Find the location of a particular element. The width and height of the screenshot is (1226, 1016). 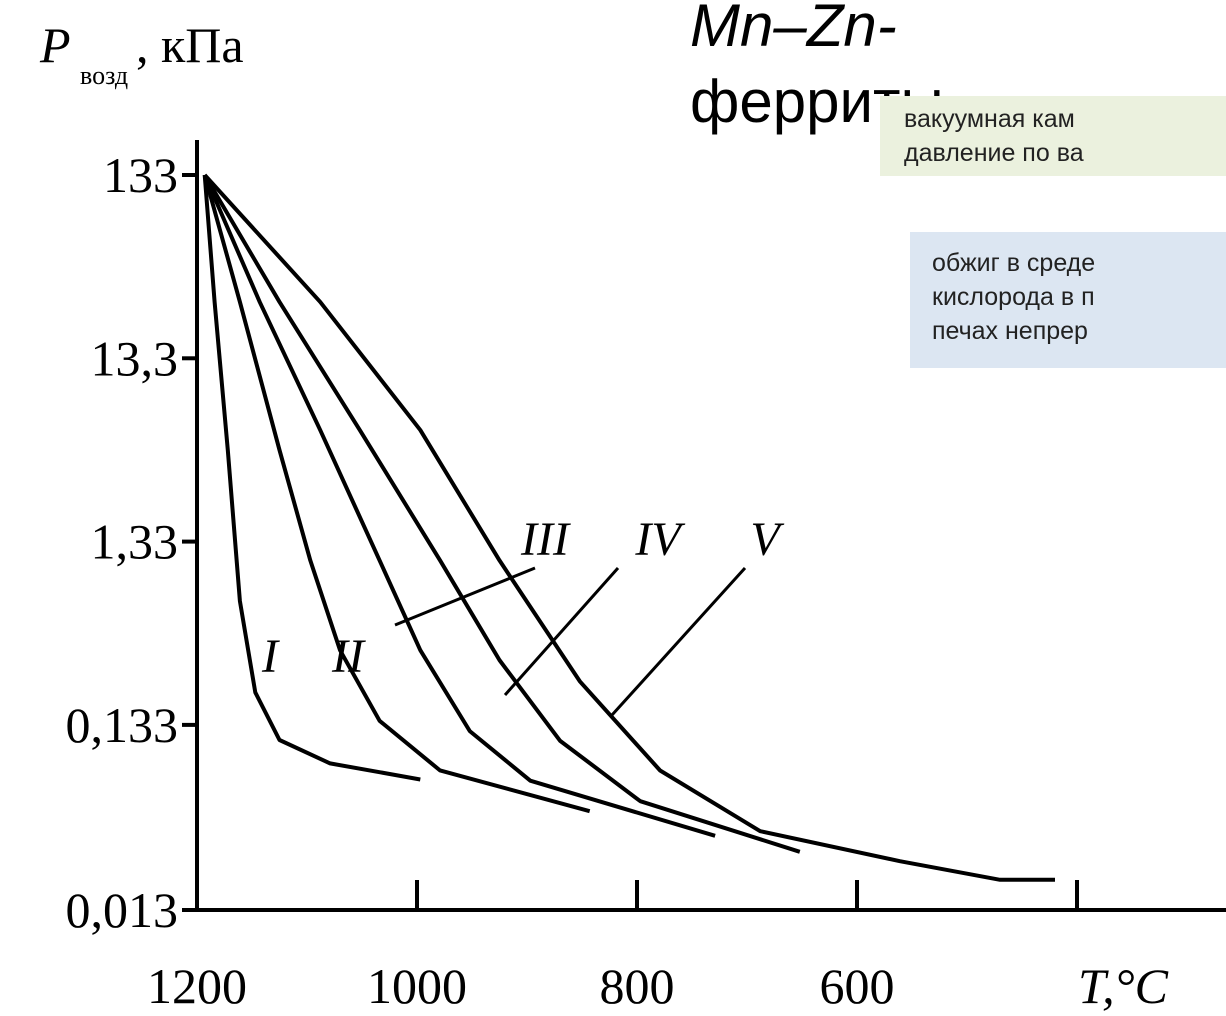

note-line: вакуумная кам is located at coordinates (989, 119).